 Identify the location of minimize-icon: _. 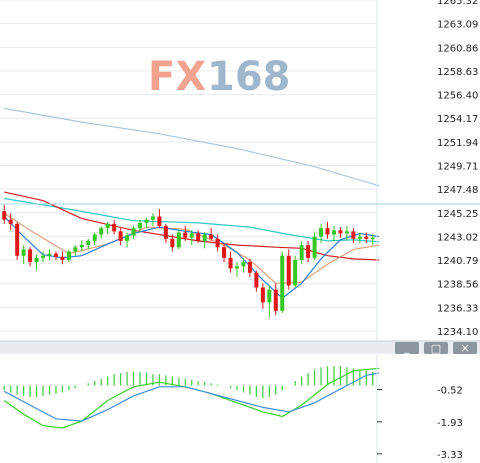
(406, 347).